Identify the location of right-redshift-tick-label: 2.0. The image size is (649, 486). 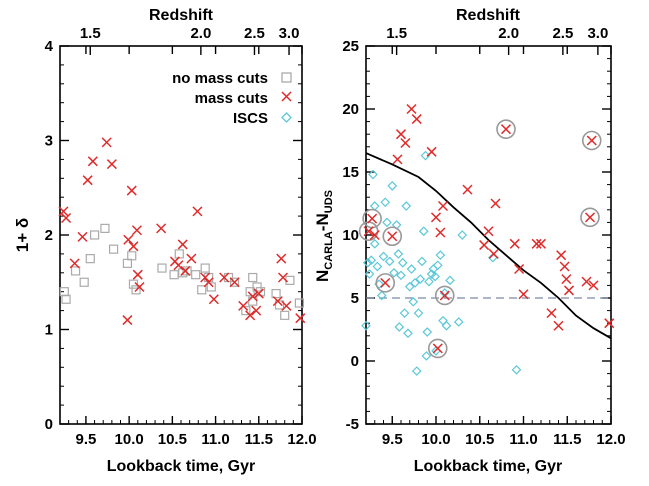
(508, 33).